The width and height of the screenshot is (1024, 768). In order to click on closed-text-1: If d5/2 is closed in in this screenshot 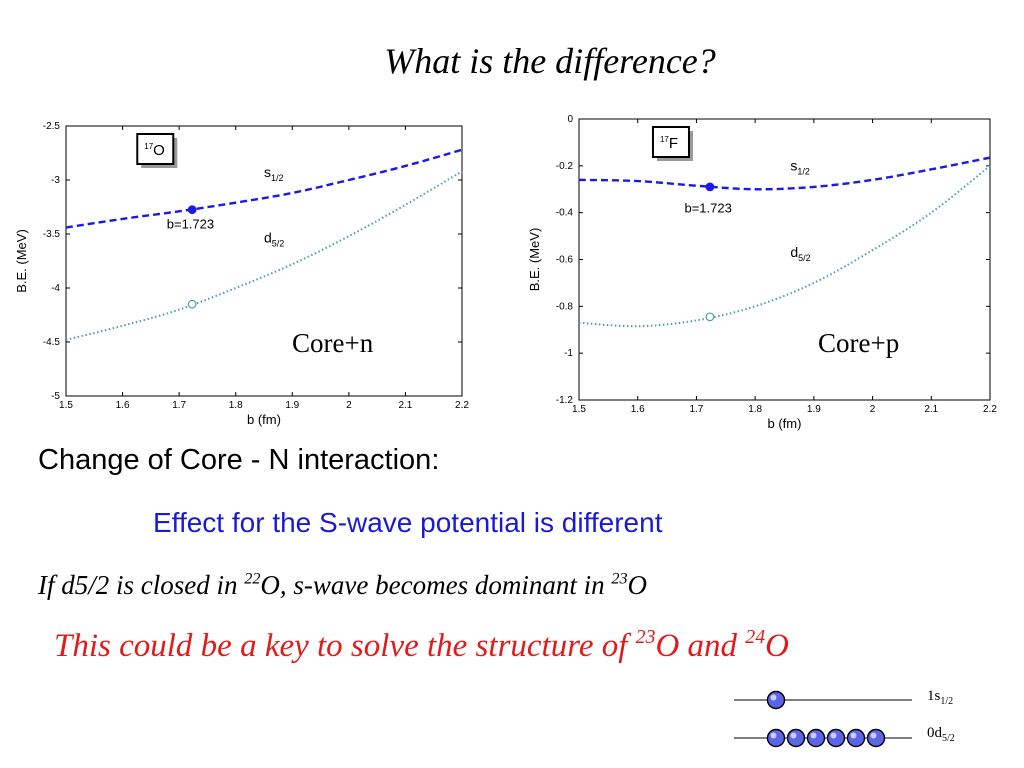, I will do `click(141, 585)`.